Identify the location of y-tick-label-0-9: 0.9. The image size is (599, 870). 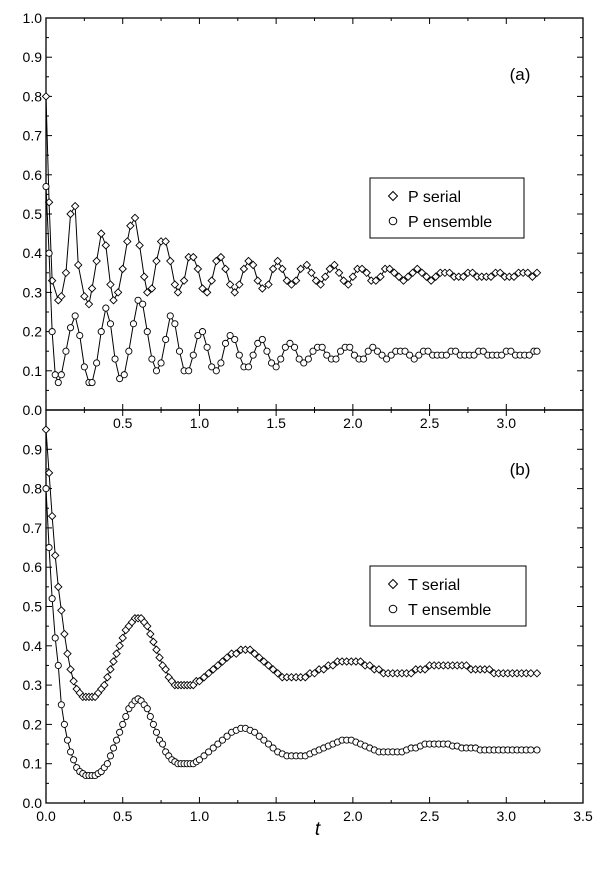
(33, 57).